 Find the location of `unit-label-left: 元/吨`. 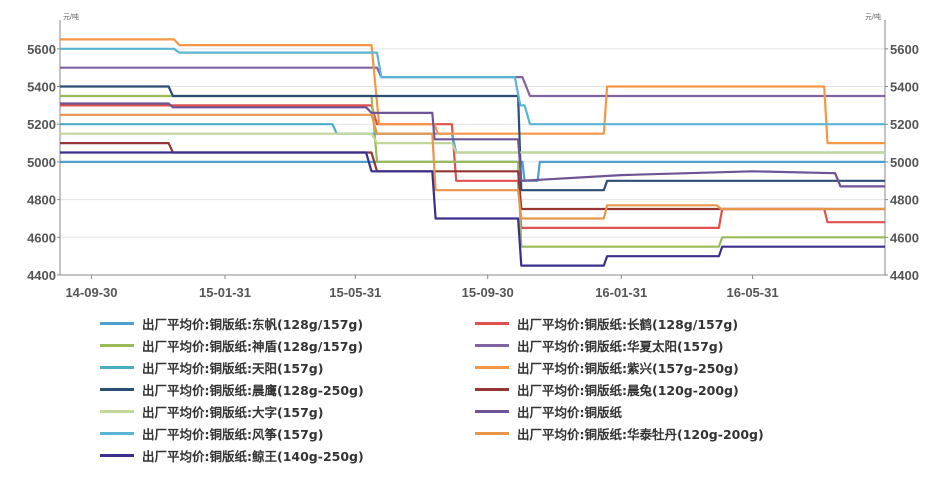

unit-label-left: 元/吨 is located at coordinates (71, 16).